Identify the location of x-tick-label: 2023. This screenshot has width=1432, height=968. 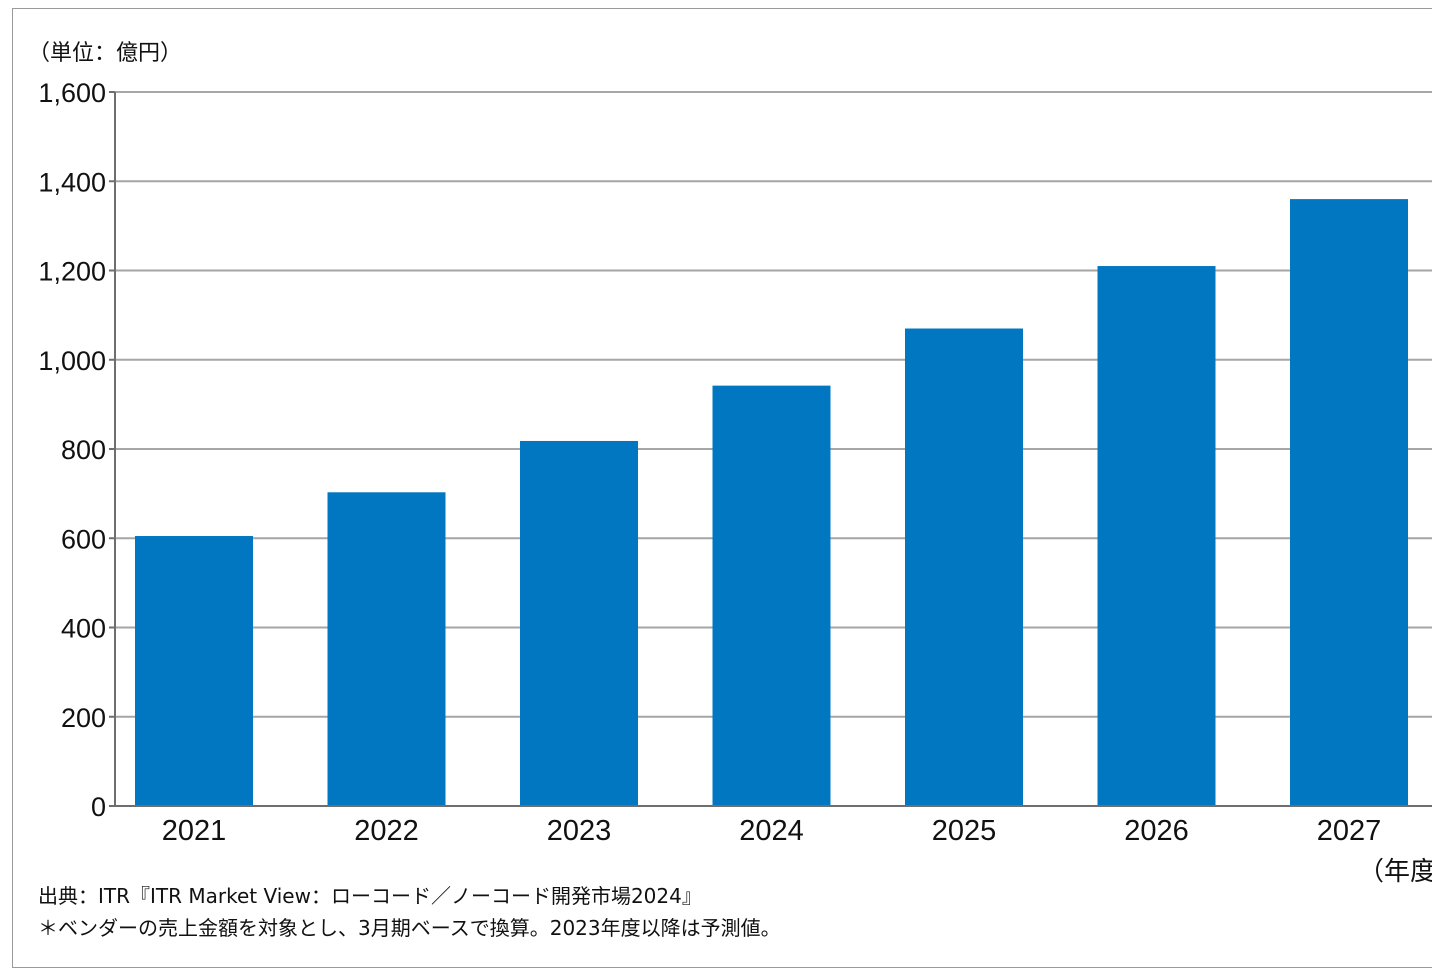
(579, 831).